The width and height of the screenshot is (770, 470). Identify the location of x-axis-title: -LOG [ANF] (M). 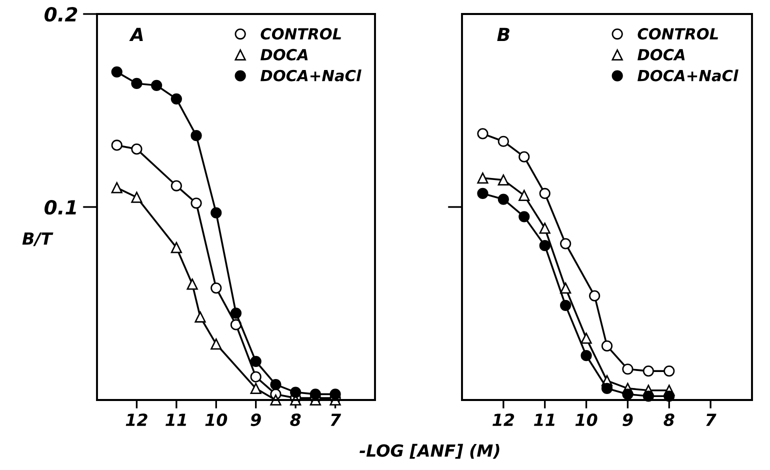
(430, 451).